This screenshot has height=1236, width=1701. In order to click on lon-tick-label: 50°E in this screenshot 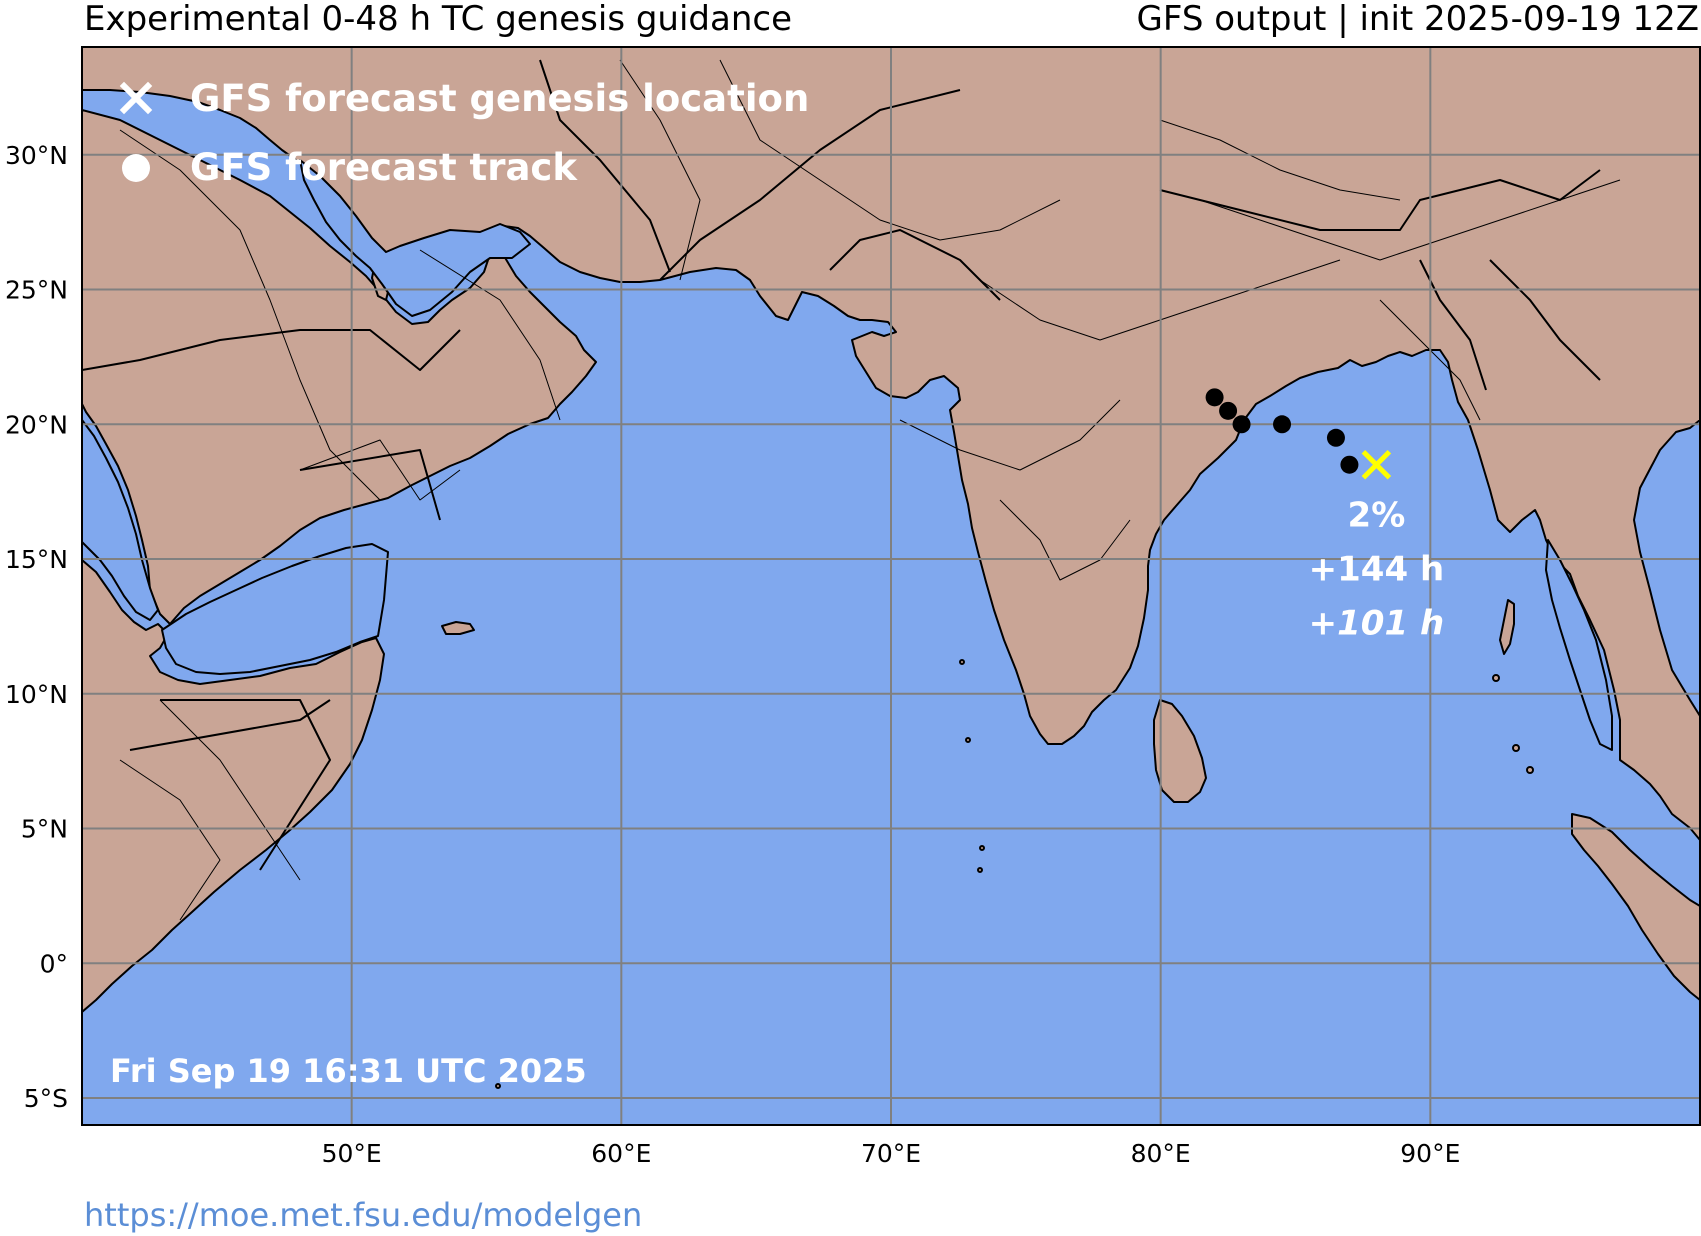, I will do `click(352, 1153)`.